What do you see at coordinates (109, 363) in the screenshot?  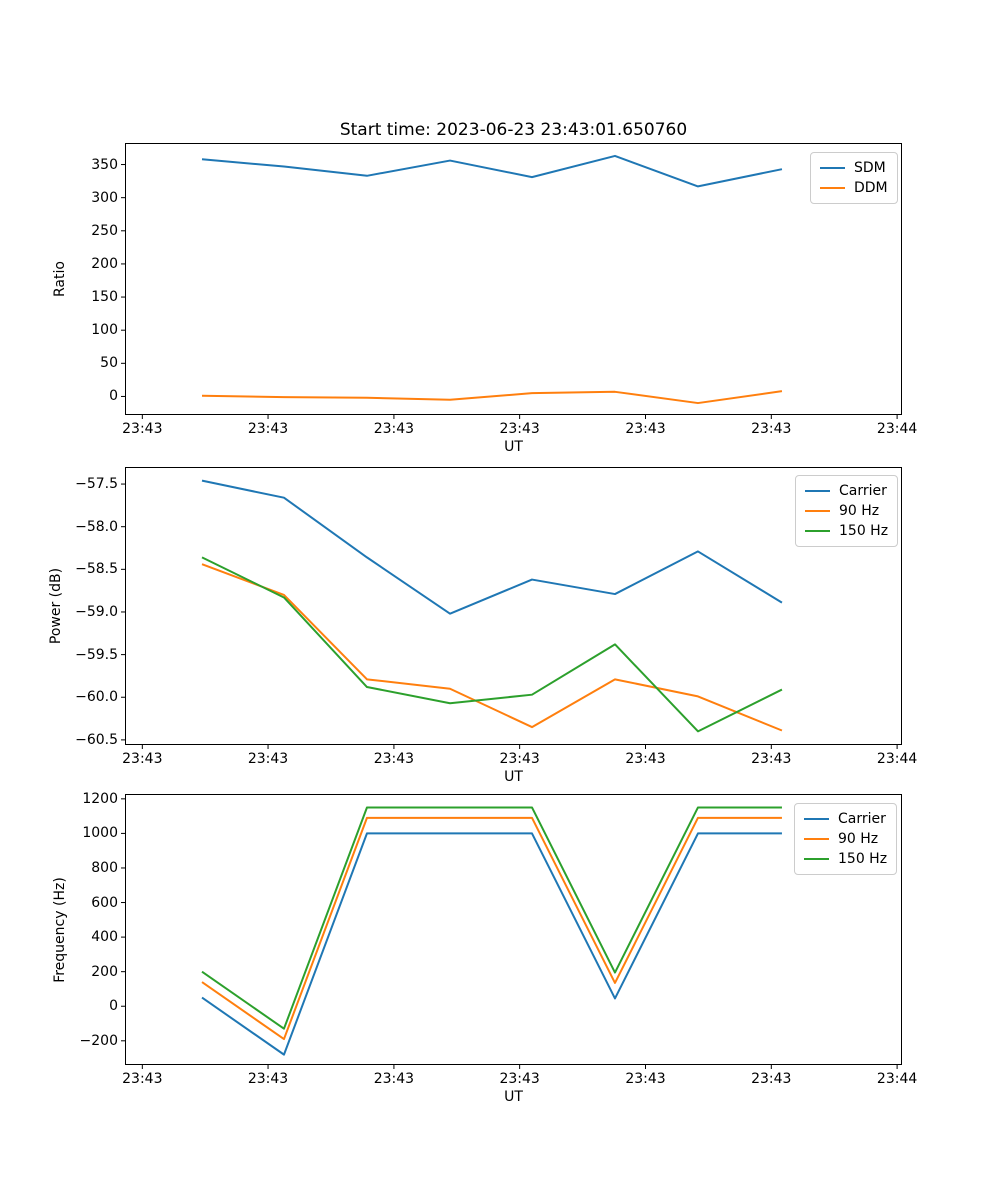 I see `ratio-y-tick-label: 50` at bounding box center [109, 363].